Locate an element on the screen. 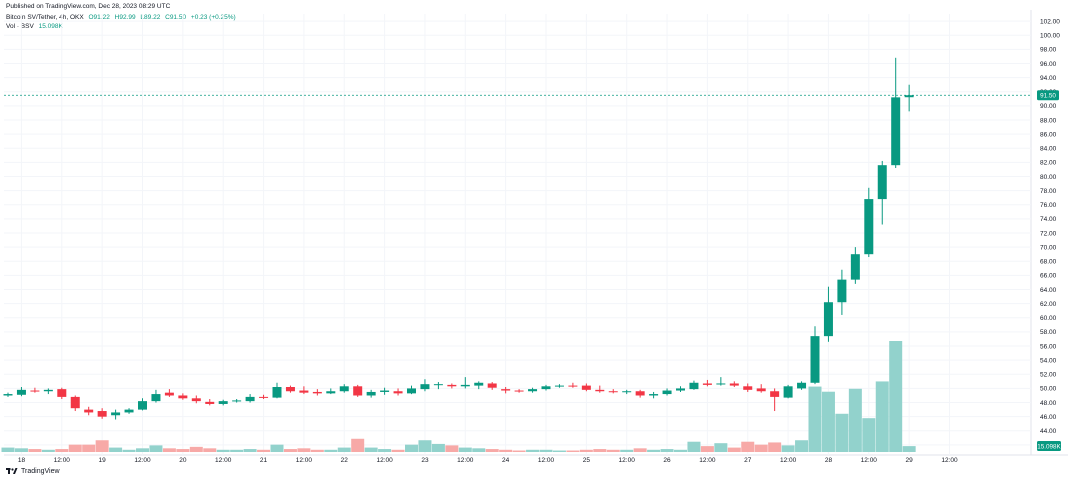 This screenshot has height=480, width=1068. x-tick-label: 22 is located at coordinates (345, 460).